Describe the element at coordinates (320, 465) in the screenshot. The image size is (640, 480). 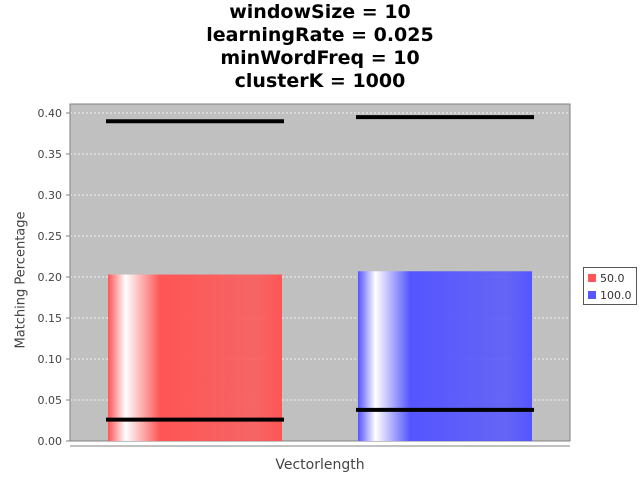
I see `x-axis-label: Vectorlength` at that location.